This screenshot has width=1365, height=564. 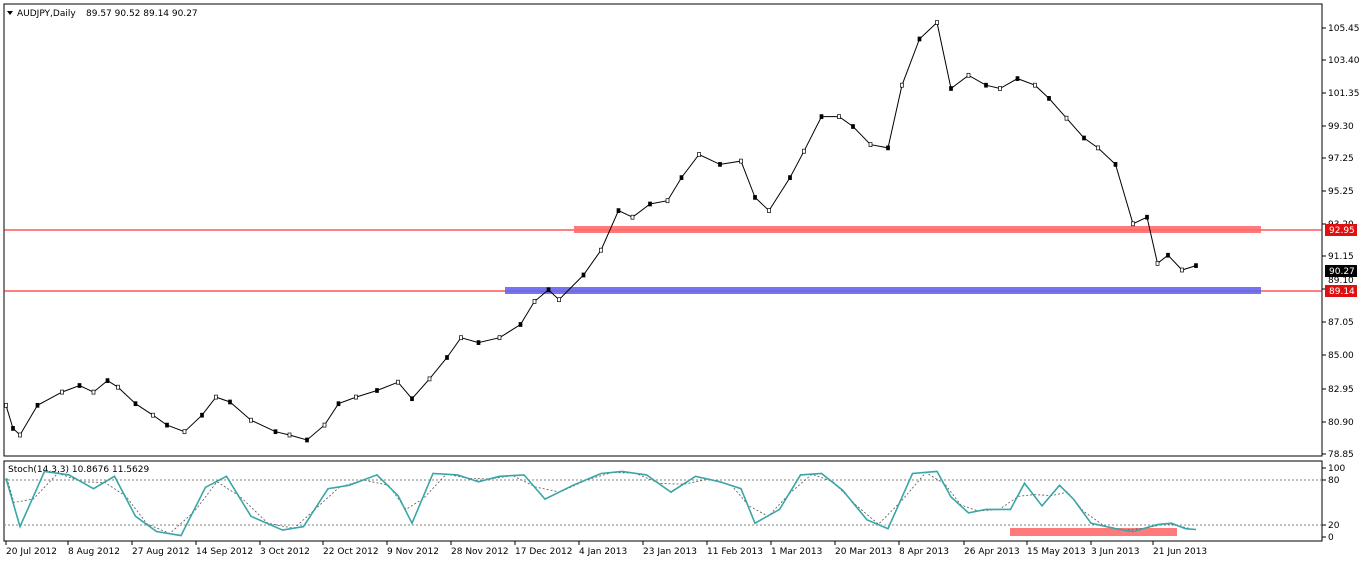 I want to click on support-price-tag, so click(x=1341, y=291).